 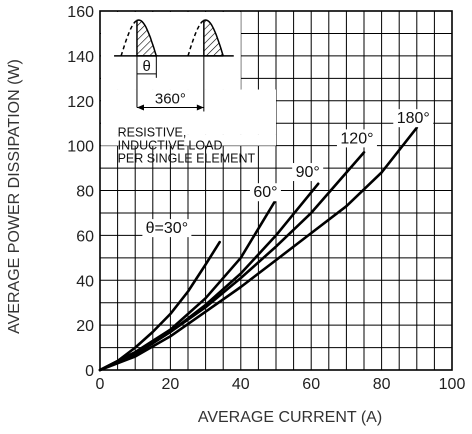 I want to click on series-label: 90°, so click(x=308, y=172).